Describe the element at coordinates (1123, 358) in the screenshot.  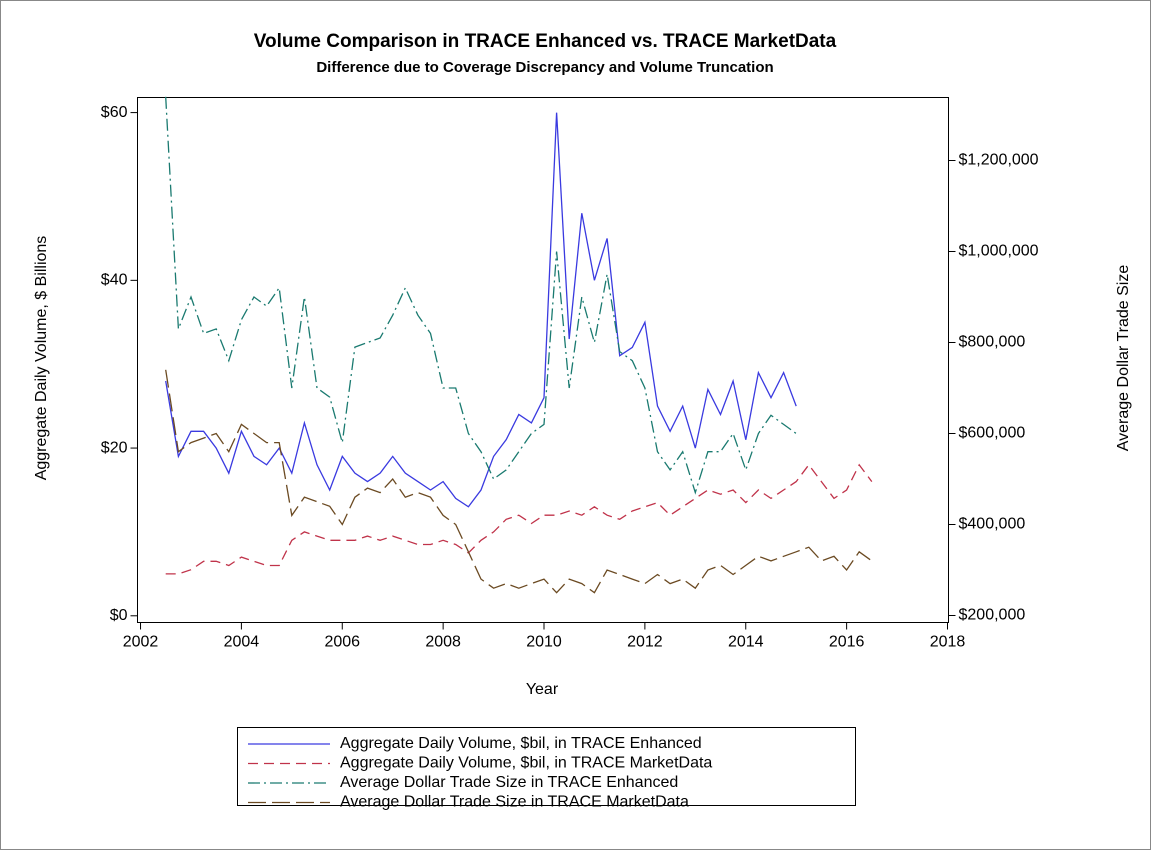
I see `y2-axis-title: Average Dollar Trade Size` at that location.